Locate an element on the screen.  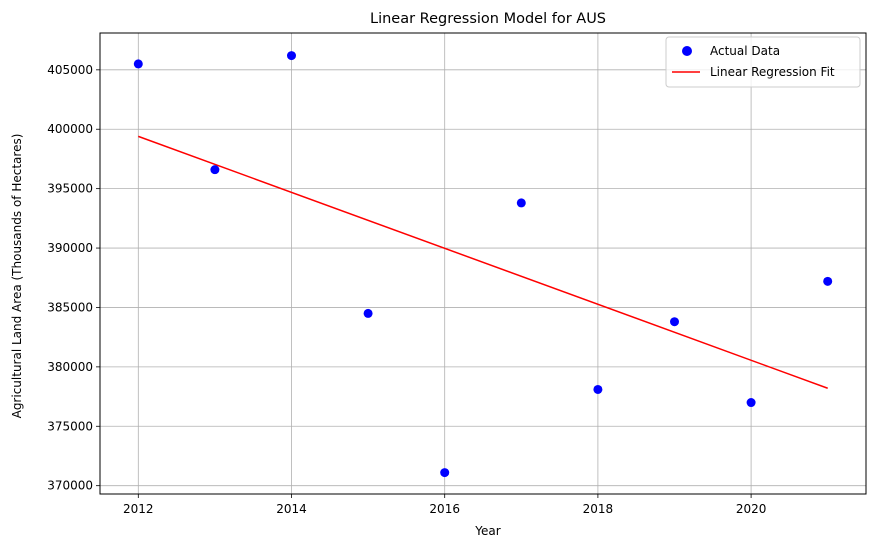
x-tick-label: 2020 is located at coordinates (751, 509).